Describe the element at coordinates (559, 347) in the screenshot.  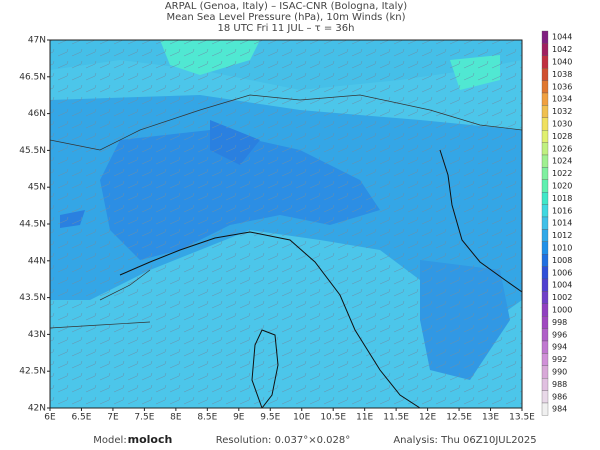
I see `colorbar-label: 994` at that location.